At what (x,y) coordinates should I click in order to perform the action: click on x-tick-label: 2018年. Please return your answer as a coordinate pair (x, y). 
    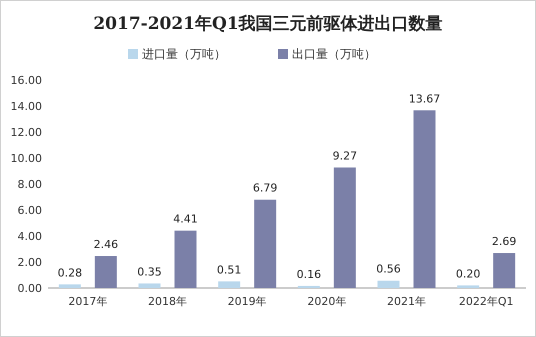
    Looking at the image, I should click on (167, 301).